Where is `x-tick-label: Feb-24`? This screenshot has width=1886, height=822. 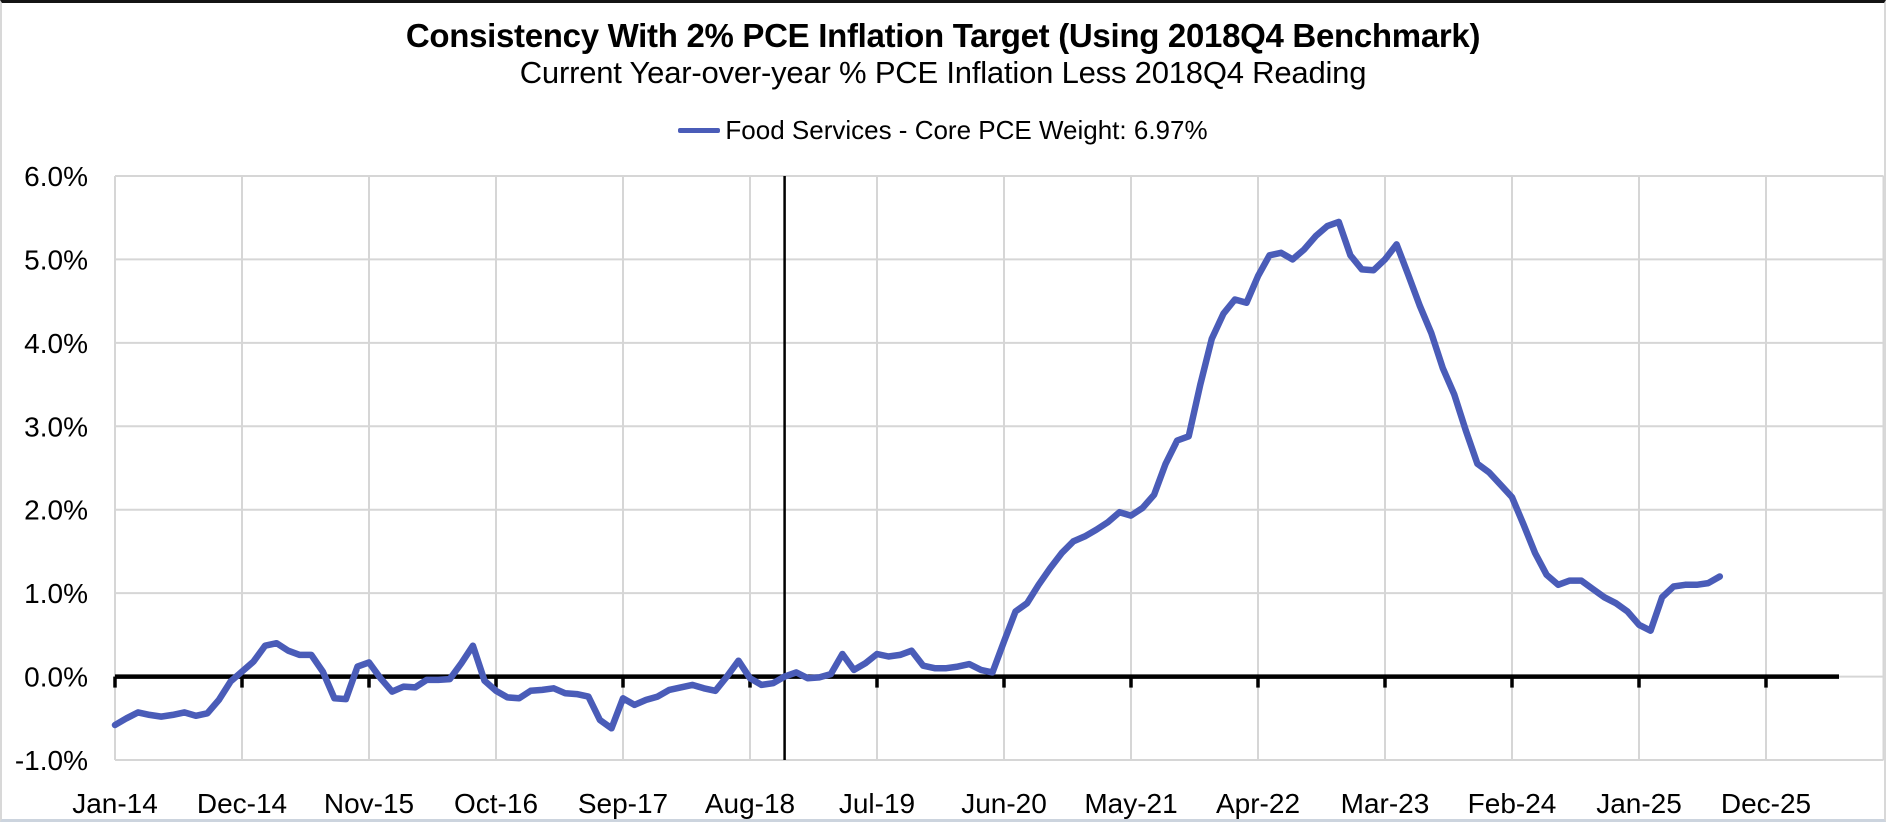
x-tick-label: Feb-24 is located at coordinates (1512, 803).